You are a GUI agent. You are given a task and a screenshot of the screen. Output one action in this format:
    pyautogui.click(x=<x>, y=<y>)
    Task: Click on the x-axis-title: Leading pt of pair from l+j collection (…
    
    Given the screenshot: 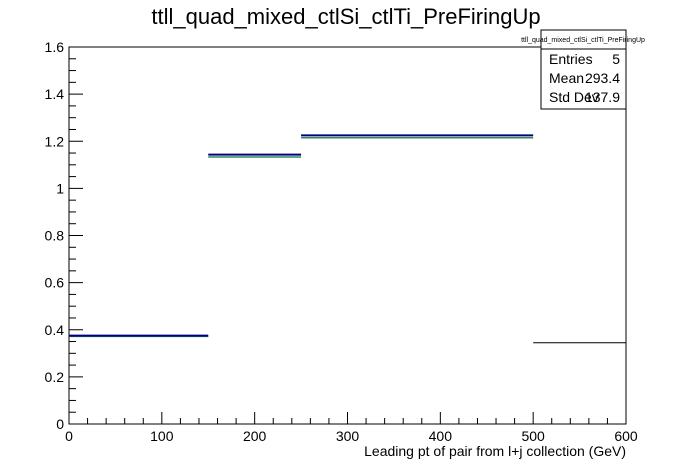 What is the action you would take?
    pyautogui.click(x=495, y=451)
    